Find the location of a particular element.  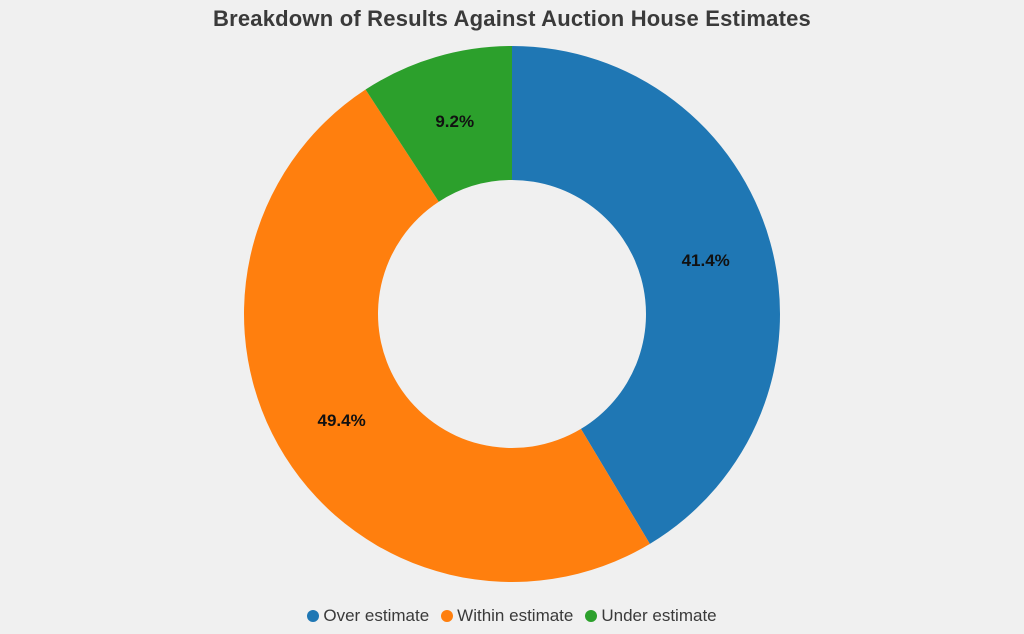

legend-swatch-over-estimate is located at coordinates (313, 616).